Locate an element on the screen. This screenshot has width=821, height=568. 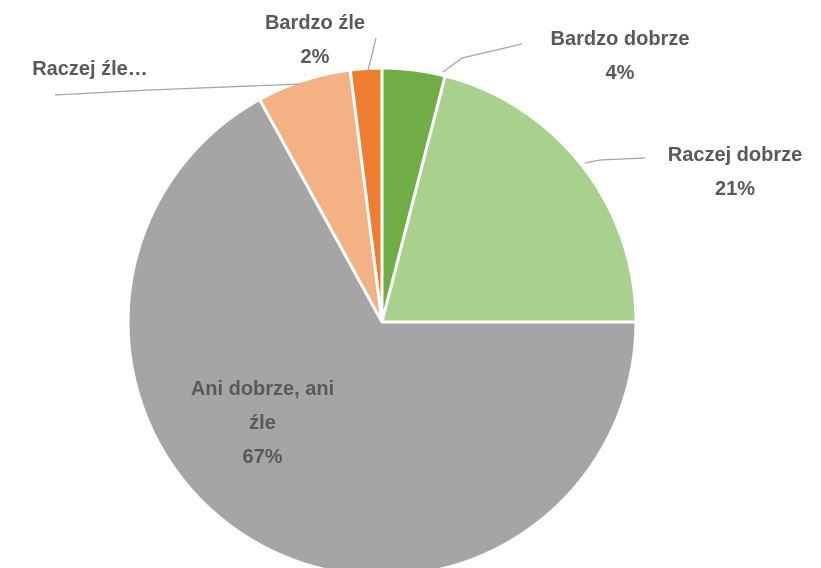
label-box: Bardzo źle 2% is located at coordinates (315, 40).